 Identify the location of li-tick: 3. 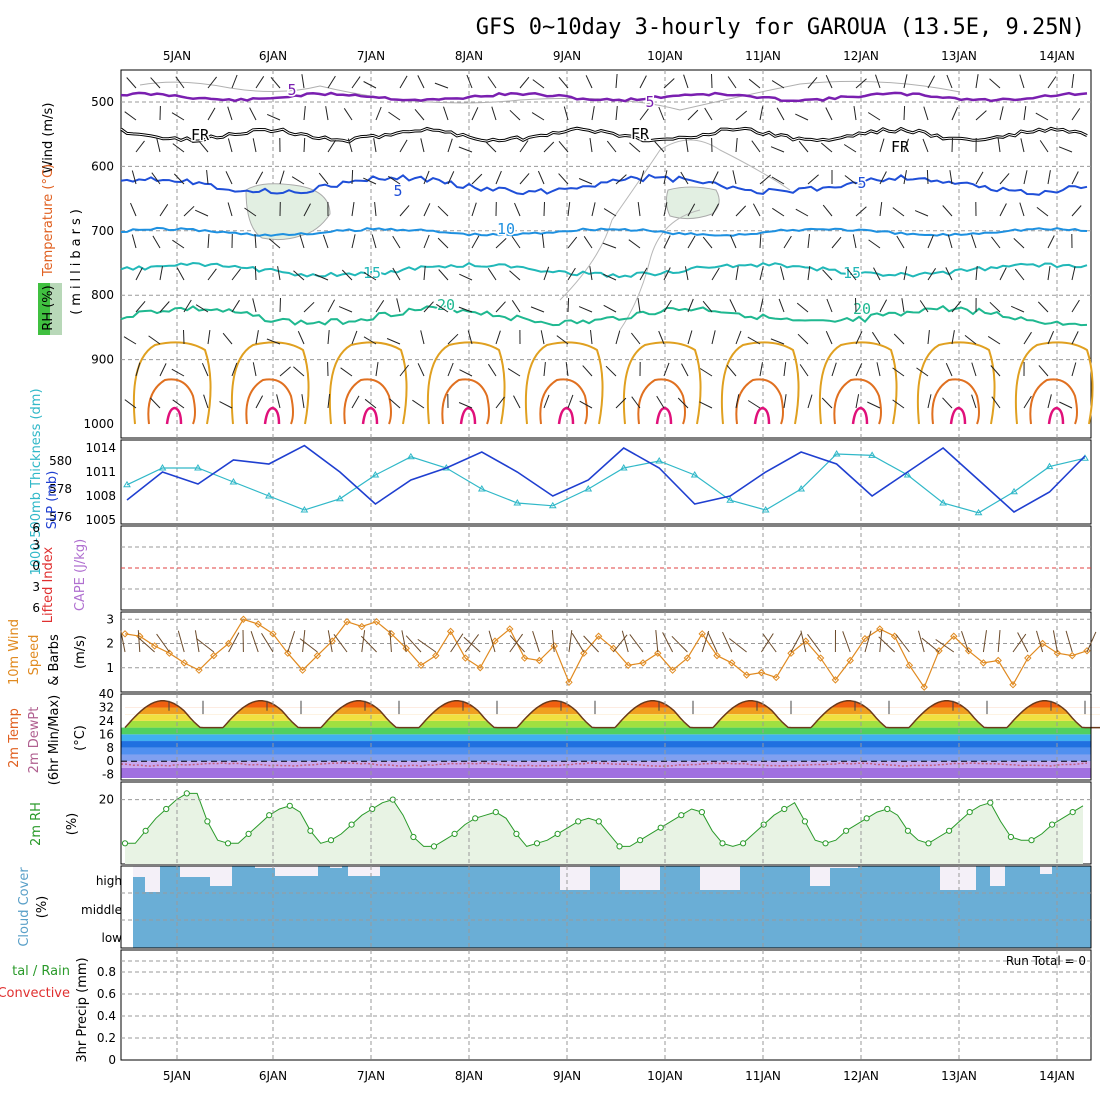
(36, 545).